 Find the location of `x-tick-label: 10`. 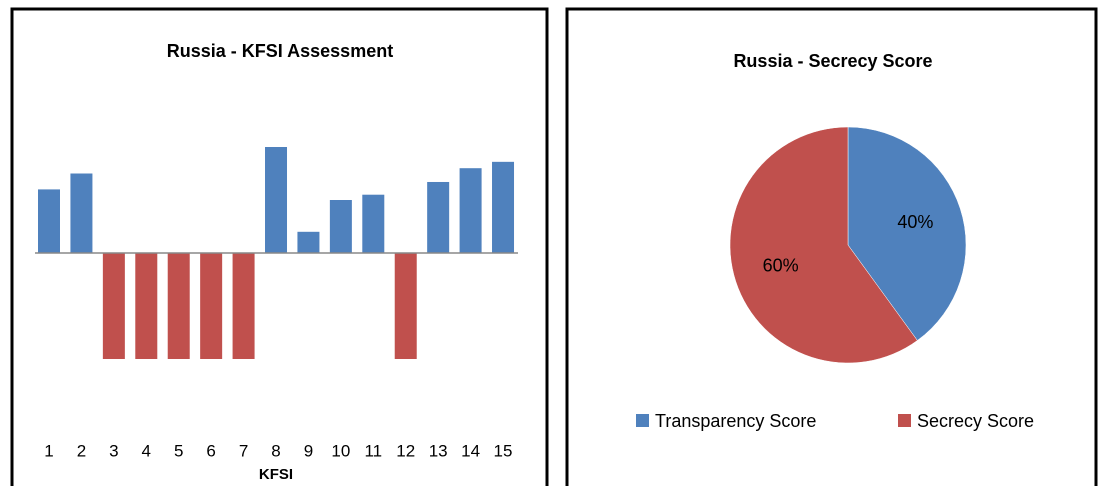

x-tick-label: 10 is located at coordinates (340, 450).